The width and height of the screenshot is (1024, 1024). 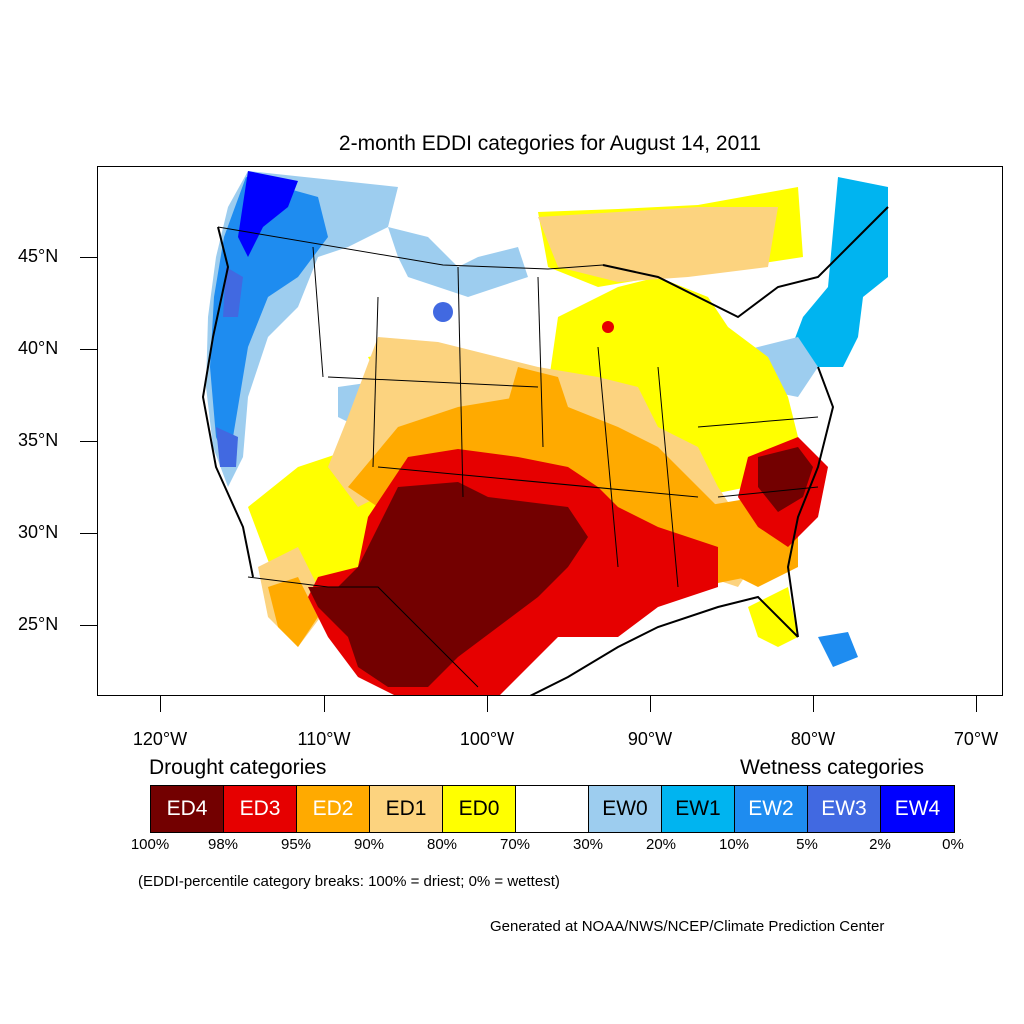 I want to click on legend-break-label: 20%, so click(x=661, y=844).